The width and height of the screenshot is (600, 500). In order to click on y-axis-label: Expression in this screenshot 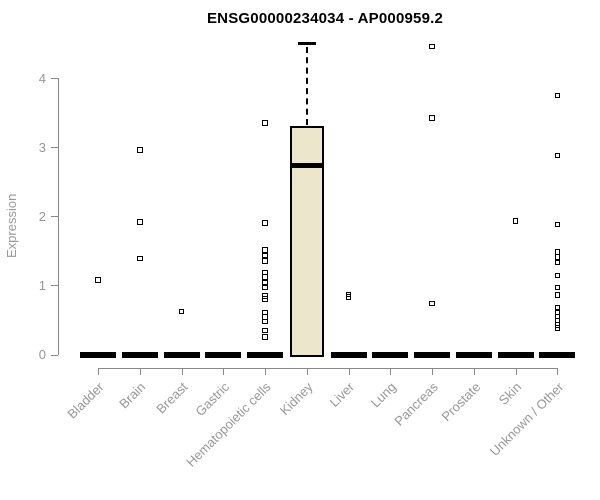, I will do `click(11, 225)`.